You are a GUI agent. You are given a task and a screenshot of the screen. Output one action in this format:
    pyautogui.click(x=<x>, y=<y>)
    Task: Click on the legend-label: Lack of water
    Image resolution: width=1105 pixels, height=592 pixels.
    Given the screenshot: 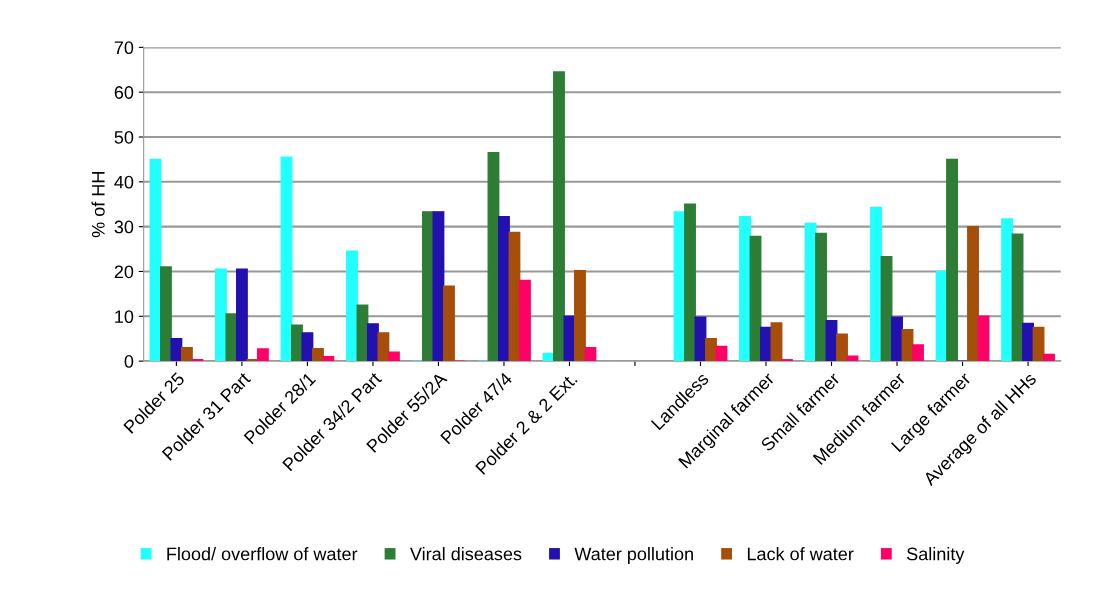 What is the action you would take?
    pyautogui.click(x=800, y=554)
    